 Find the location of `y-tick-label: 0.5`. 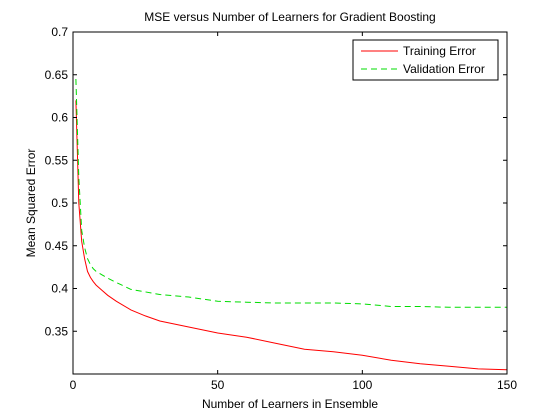

y-tick-label: 0.5 is located at coordinates (59, 203).